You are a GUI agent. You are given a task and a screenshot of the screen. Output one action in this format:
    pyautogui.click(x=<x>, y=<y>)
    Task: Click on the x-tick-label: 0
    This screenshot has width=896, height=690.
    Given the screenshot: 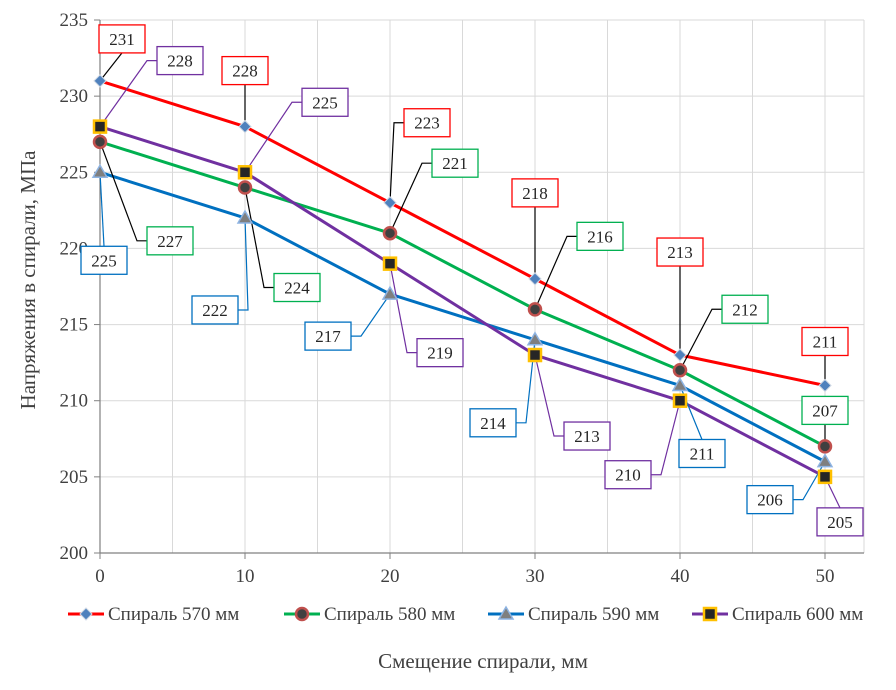 What is the action you would take?
    pyautogui.click(x=100, y=576)
    